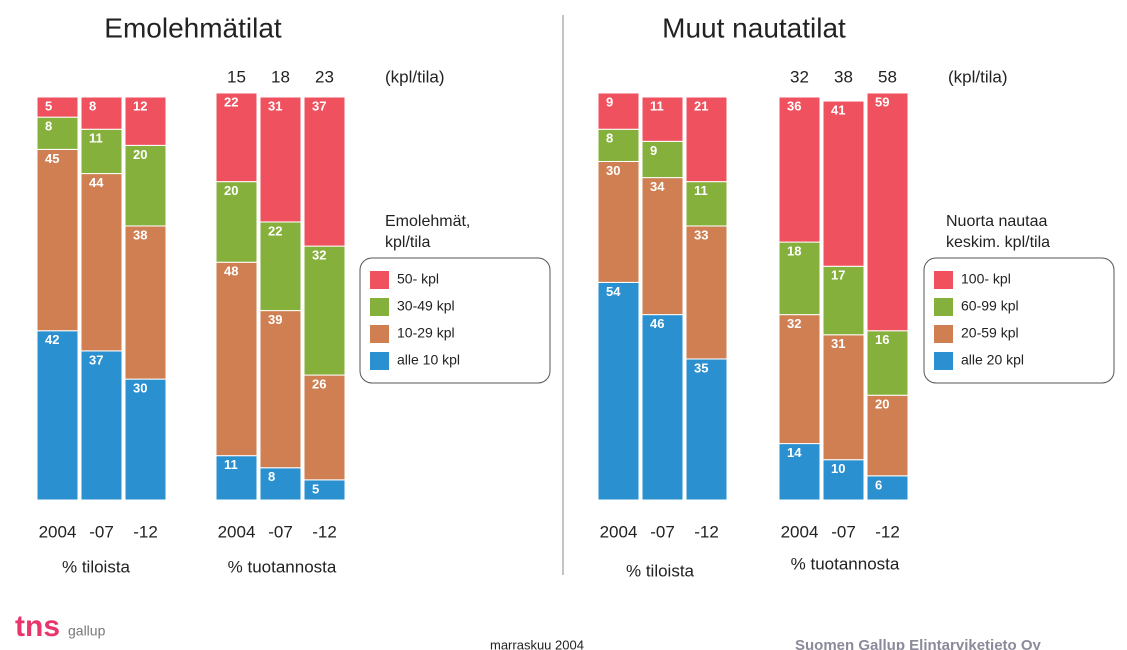 This screenshot has width=1127, height=650. Describe the element at coordinates (882, 101) in the screenshot. I see `segment-label: 59` at that location.